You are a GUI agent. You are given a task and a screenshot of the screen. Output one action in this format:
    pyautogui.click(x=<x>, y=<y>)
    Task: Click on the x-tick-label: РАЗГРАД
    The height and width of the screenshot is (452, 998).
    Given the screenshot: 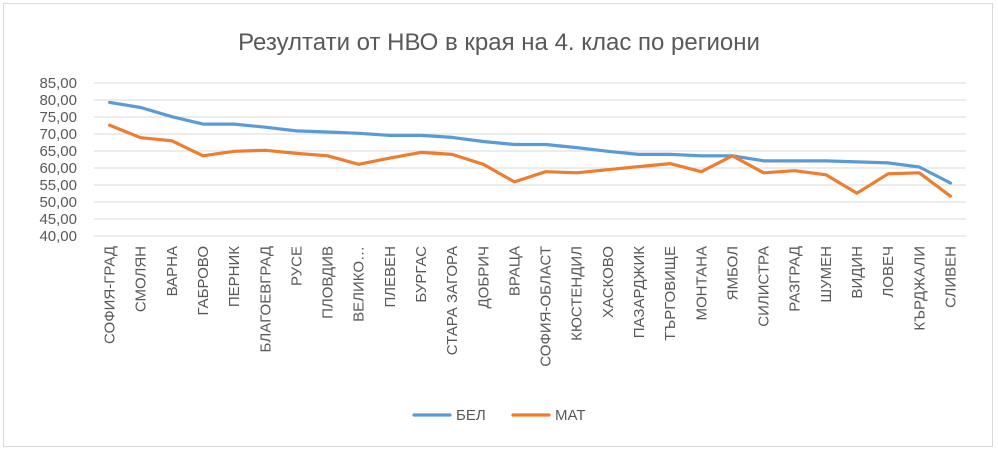 What is the action you would take?
    pyautogui.click(x=795, y=279)
    